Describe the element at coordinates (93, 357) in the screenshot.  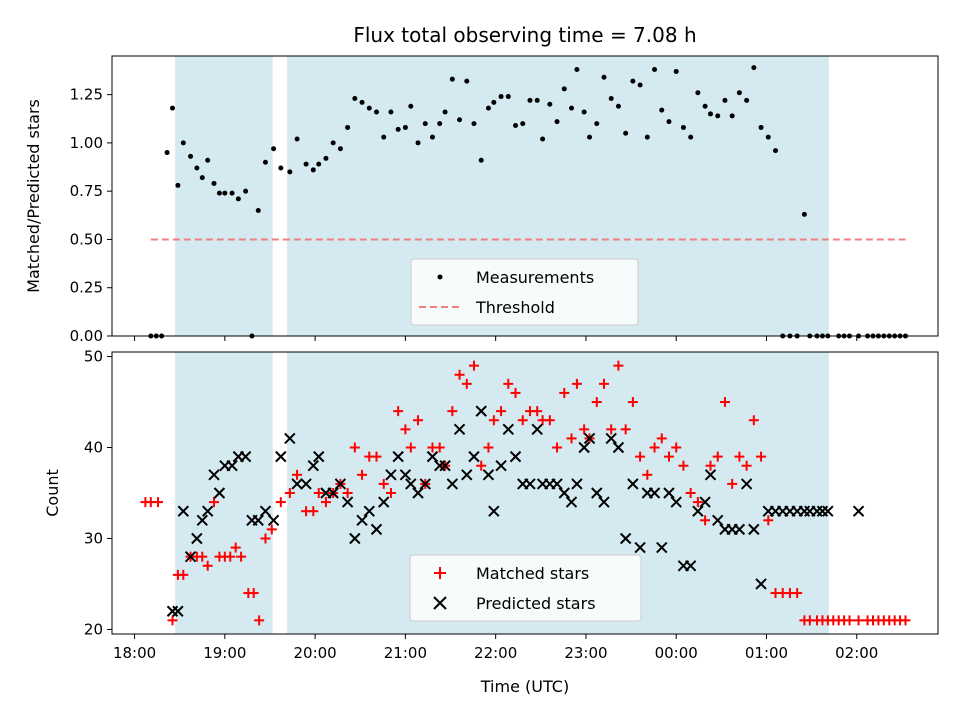
I see `y-tick-label: 50` at that location.